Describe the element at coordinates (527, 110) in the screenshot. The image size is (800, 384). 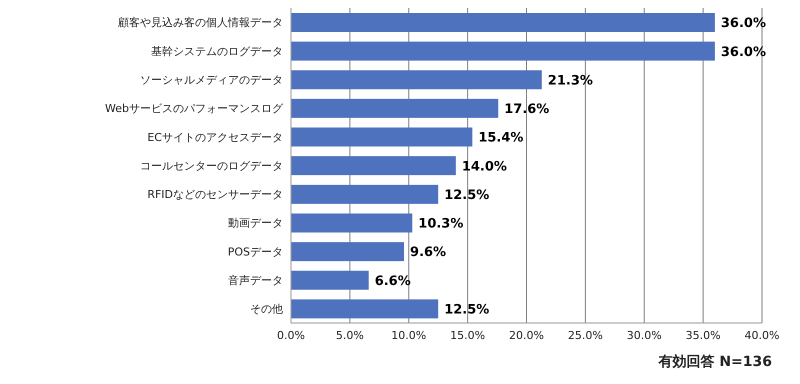
I see `data-label: 17.6%` at that location.